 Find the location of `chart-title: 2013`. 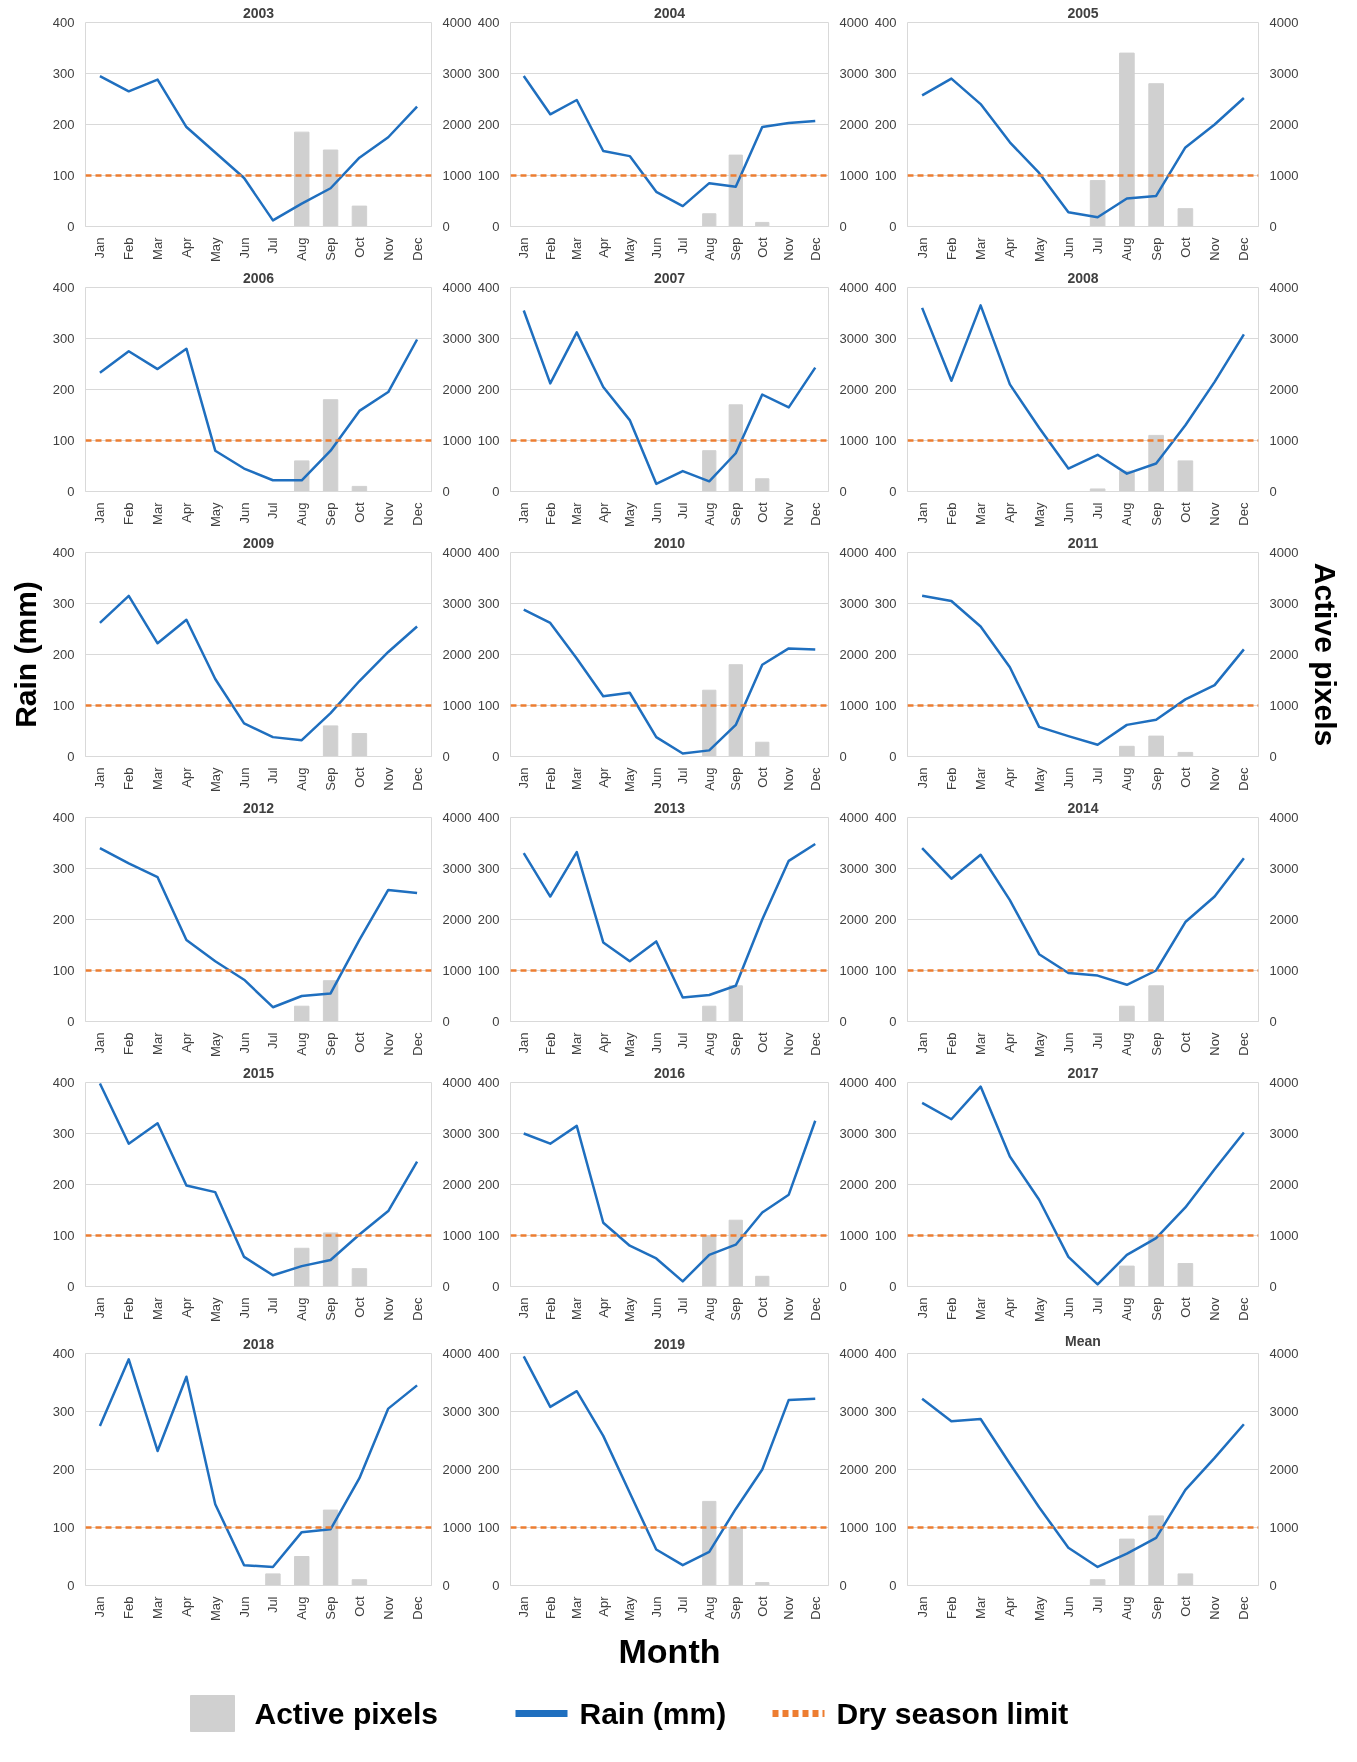

chart-title: 2013 is located at coordinates (669, 807).